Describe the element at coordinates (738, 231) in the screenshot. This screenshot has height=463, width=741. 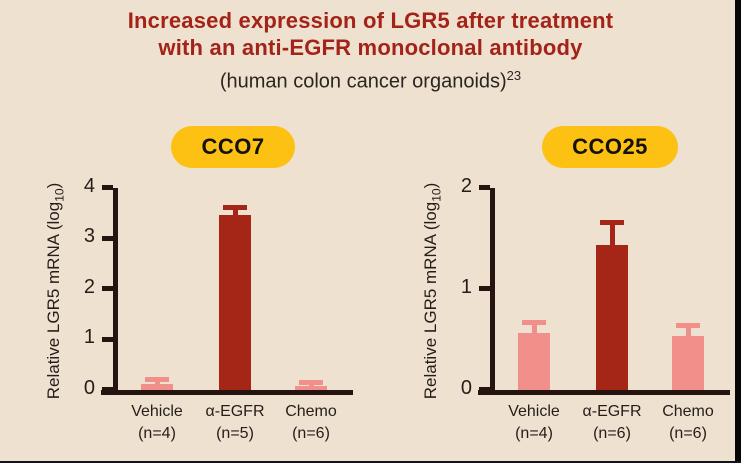
I see `right-edge-strip` at that location.